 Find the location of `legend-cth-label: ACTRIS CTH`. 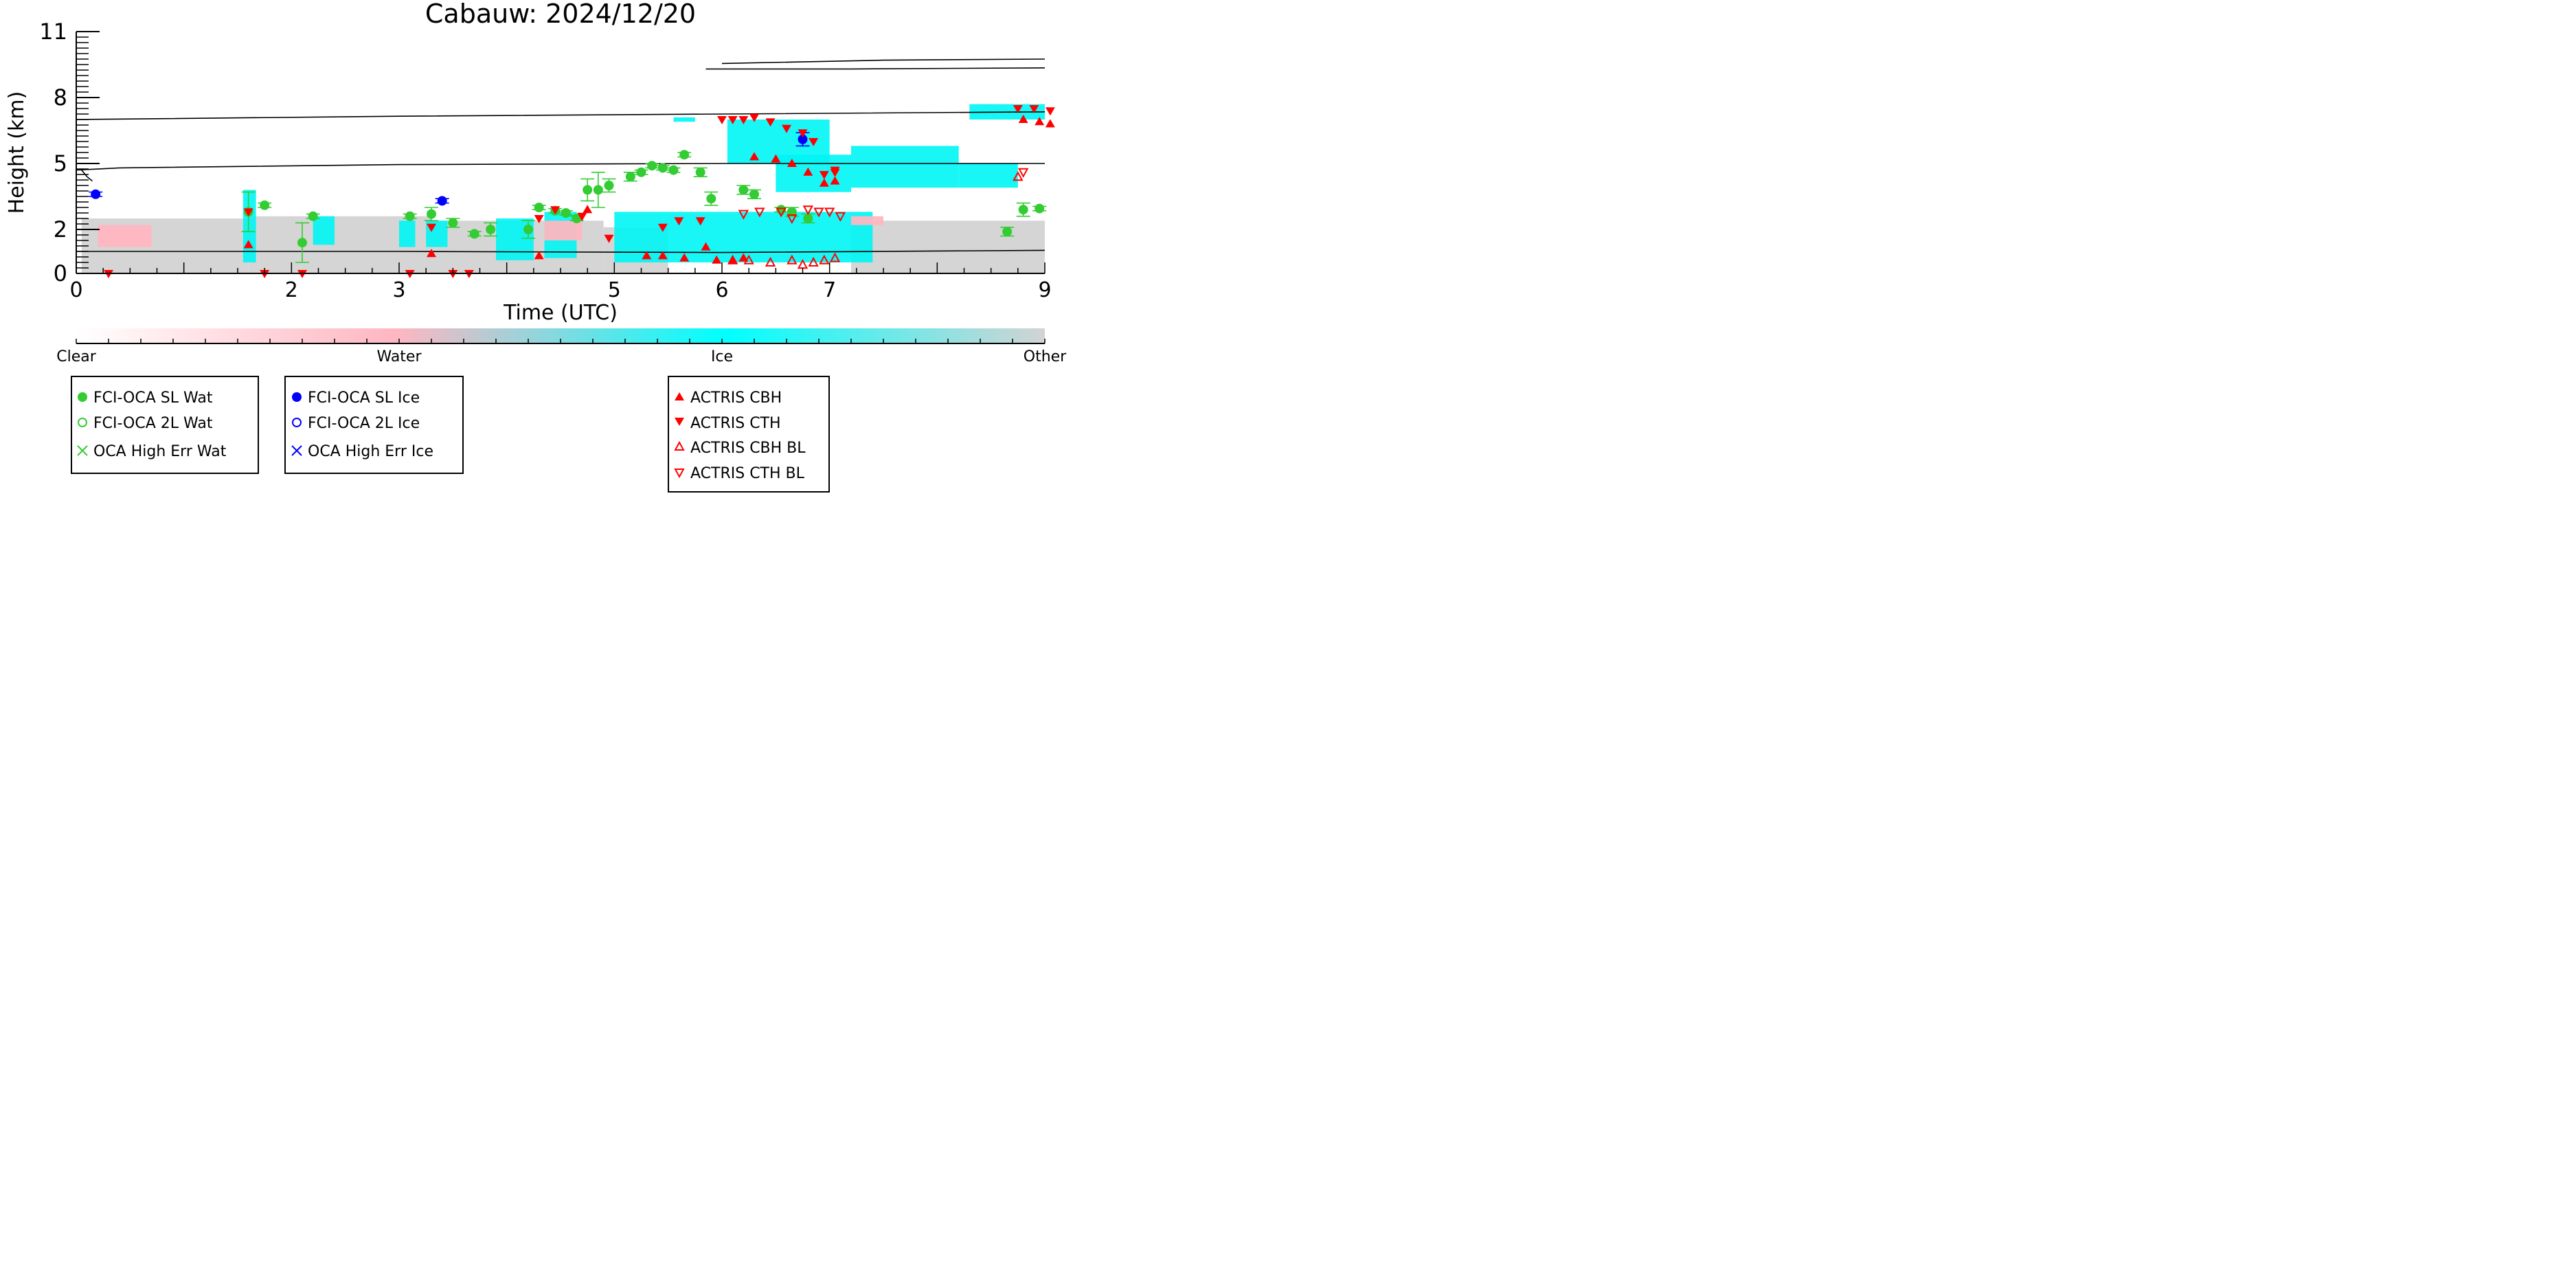

legend-cth-label: ACTRIS CTH is located at coordinates (735, 423).